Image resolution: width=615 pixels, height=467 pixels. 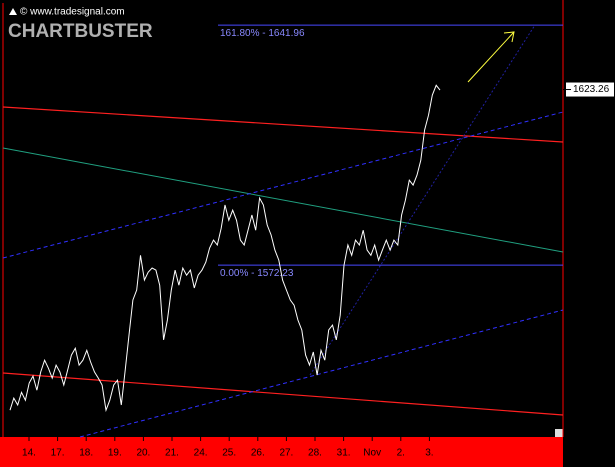 I want to click on x-tick-label: 18., so click(x=86, y=453).